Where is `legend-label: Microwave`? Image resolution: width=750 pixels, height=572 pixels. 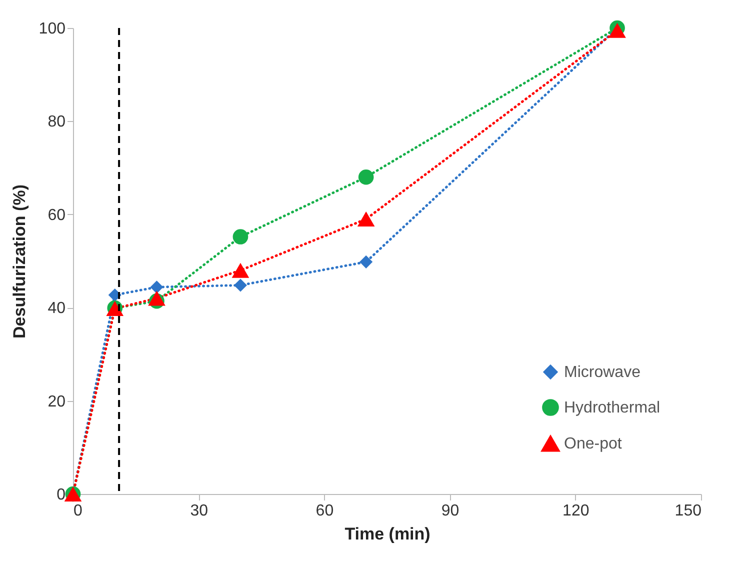 legend-label: Microwave is located at coordinates (602, 372).